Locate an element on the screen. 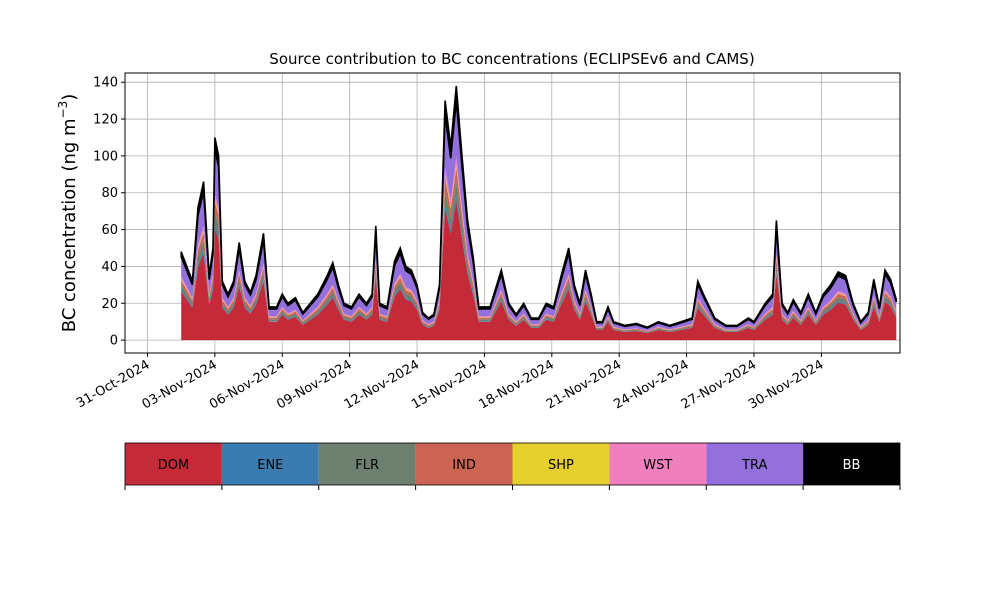  legend-swatch-wst is located at coordinates (658, 464).